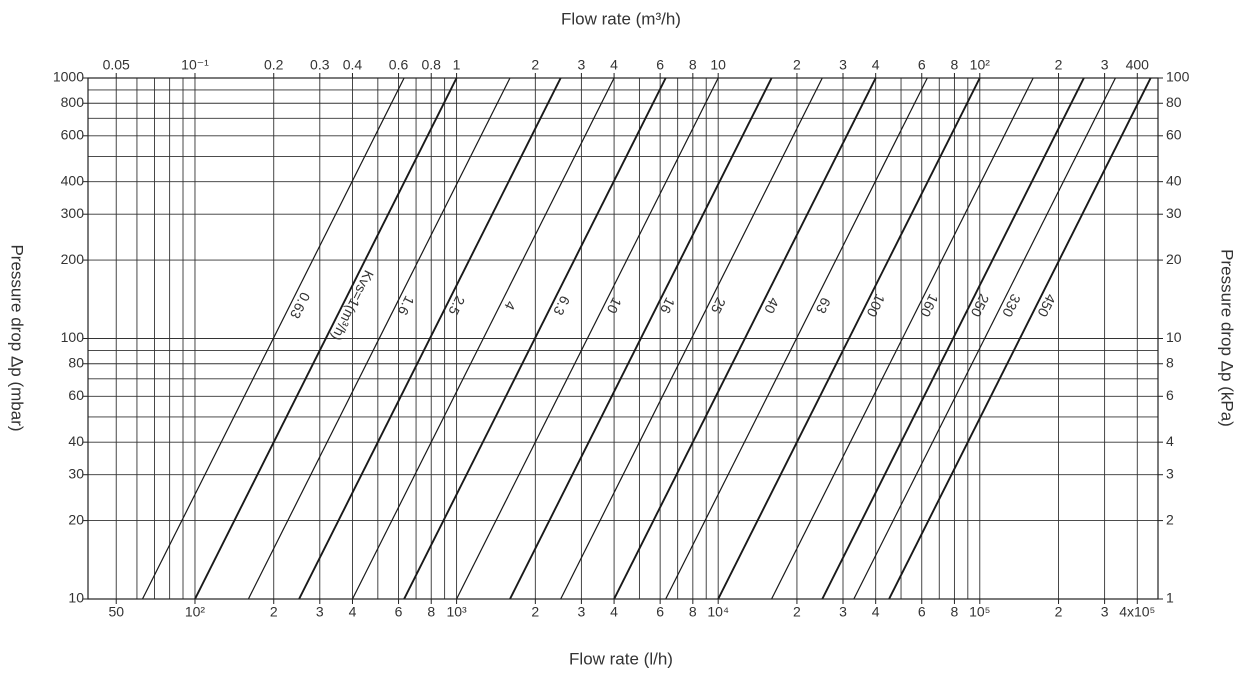 This screenshot has height=678, width=1242. I want to click on kv-label: 63, so click(823, 305).